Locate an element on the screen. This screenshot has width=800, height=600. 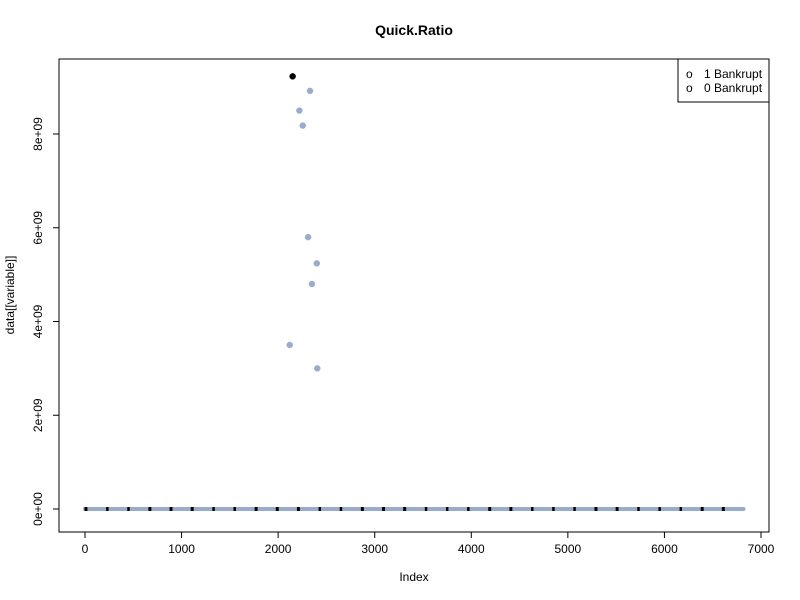
legend-symbol-bankrupt-0: o is located at coordinates (689, 88).